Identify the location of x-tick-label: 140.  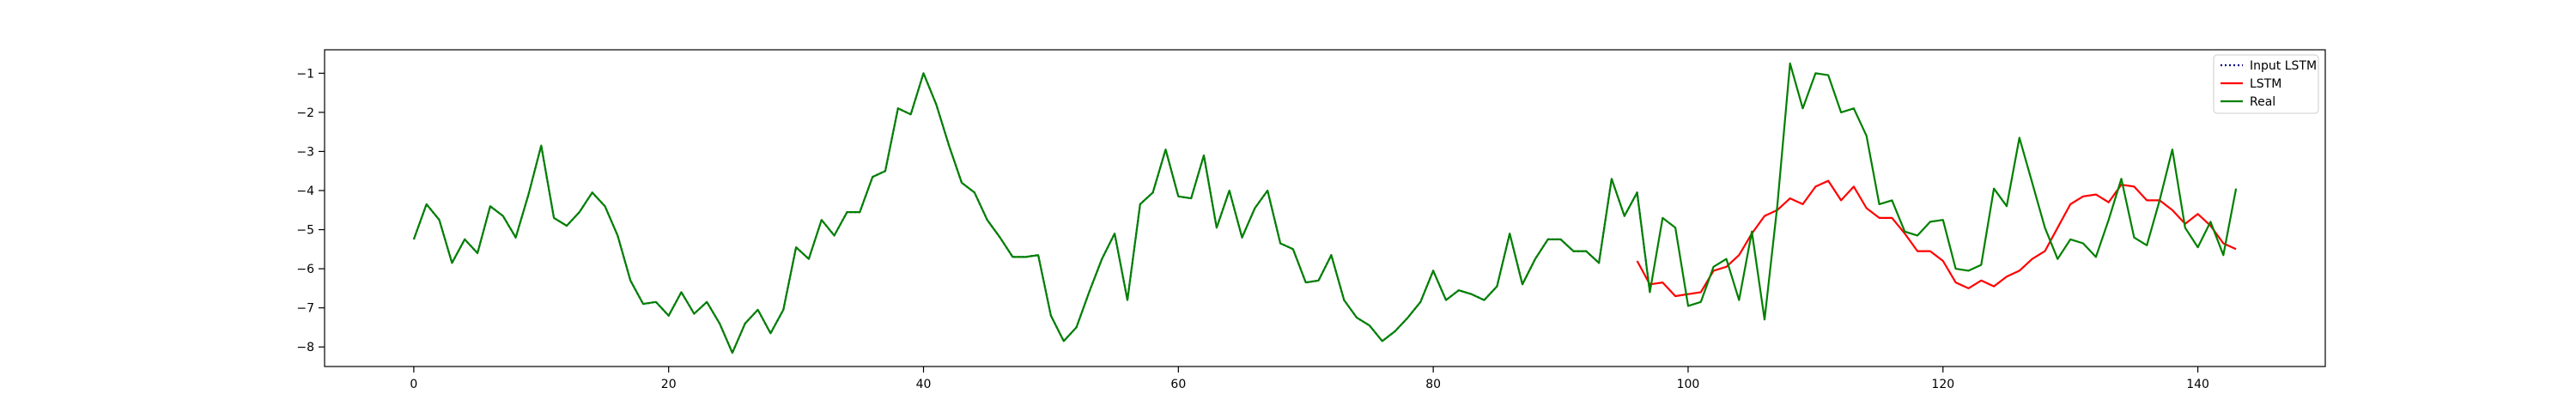
(2197, 384).